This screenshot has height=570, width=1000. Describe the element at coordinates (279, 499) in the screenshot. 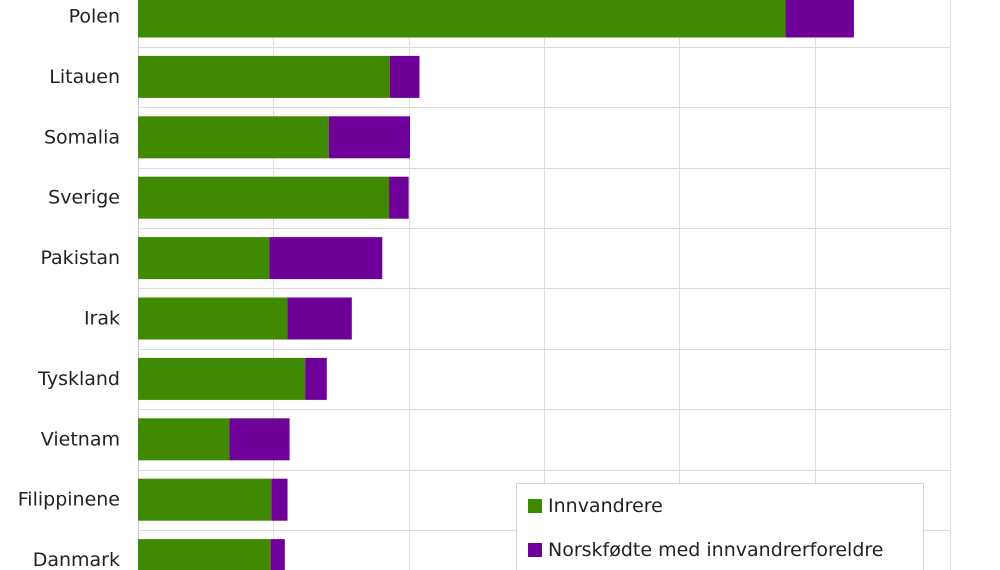

I see `bar-norskfodte-filippinene` at that location.